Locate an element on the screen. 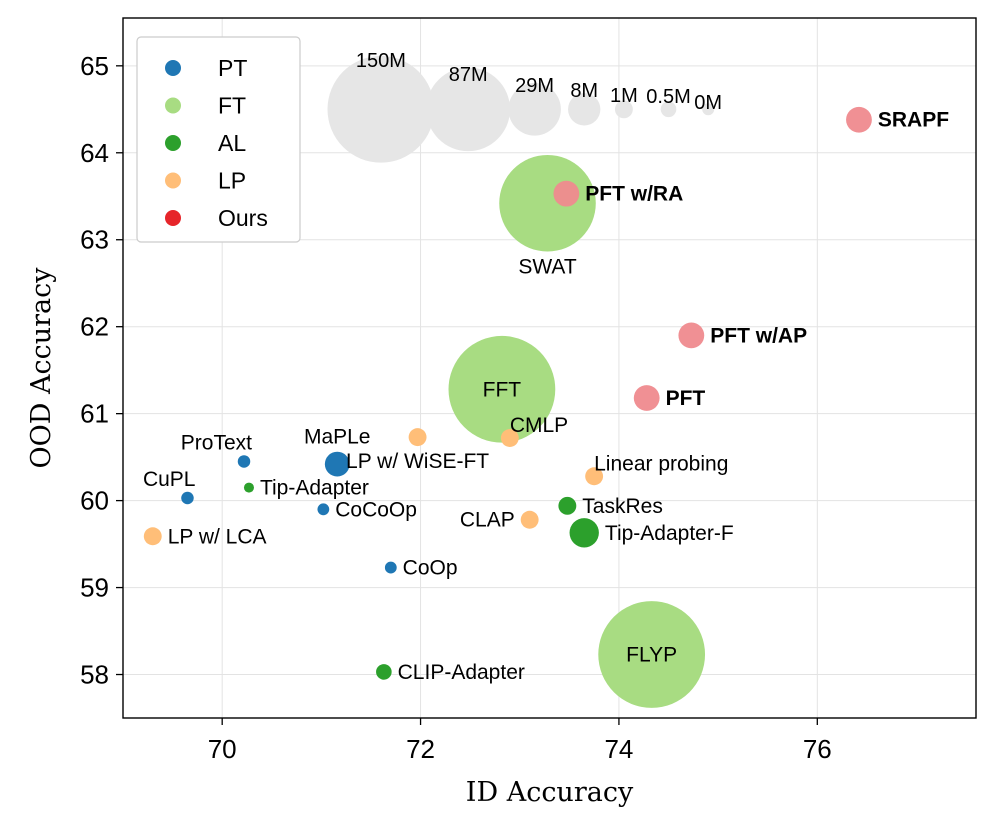 The width and height of the screenshot is (1000, 833). point-flyp is located at coordinates (652, 654).